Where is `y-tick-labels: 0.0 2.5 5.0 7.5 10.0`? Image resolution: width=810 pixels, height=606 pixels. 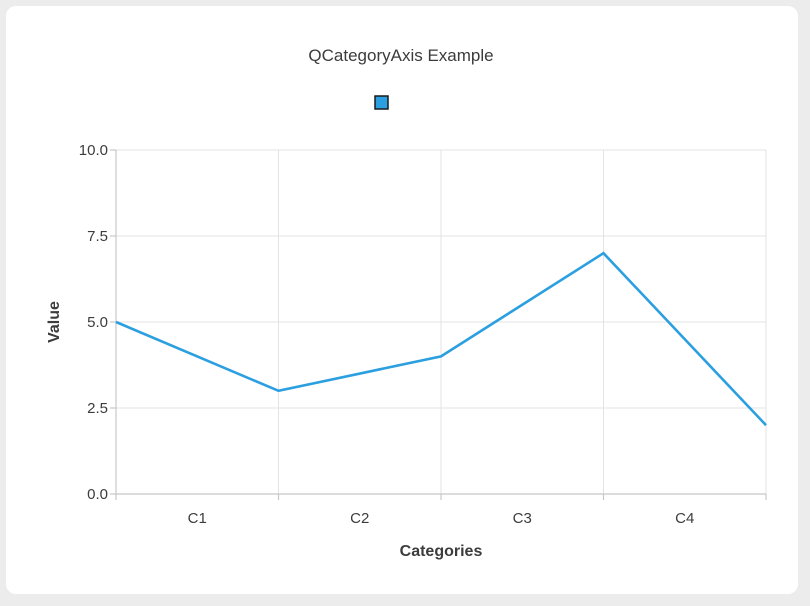 y-tick-labels: 0.0 2.5 5.0 7.5 10.0 is located at coordinates (93, 322).